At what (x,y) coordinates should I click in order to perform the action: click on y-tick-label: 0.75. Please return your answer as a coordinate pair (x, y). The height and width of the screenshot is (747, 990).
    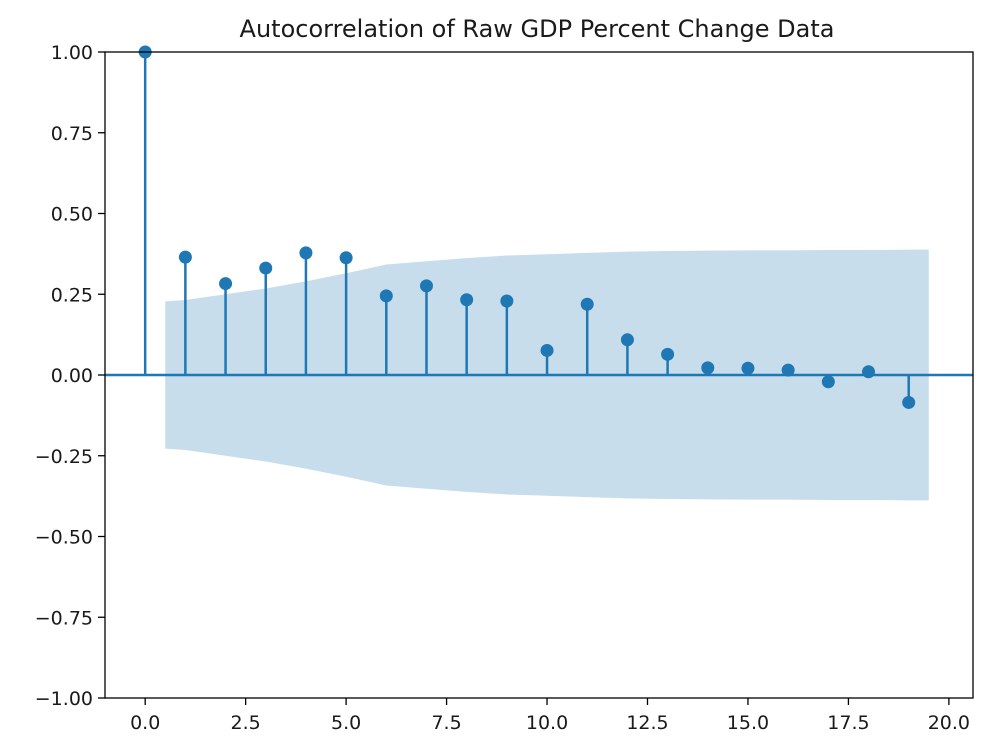
    Looking at the image, I should click on (72, 134).